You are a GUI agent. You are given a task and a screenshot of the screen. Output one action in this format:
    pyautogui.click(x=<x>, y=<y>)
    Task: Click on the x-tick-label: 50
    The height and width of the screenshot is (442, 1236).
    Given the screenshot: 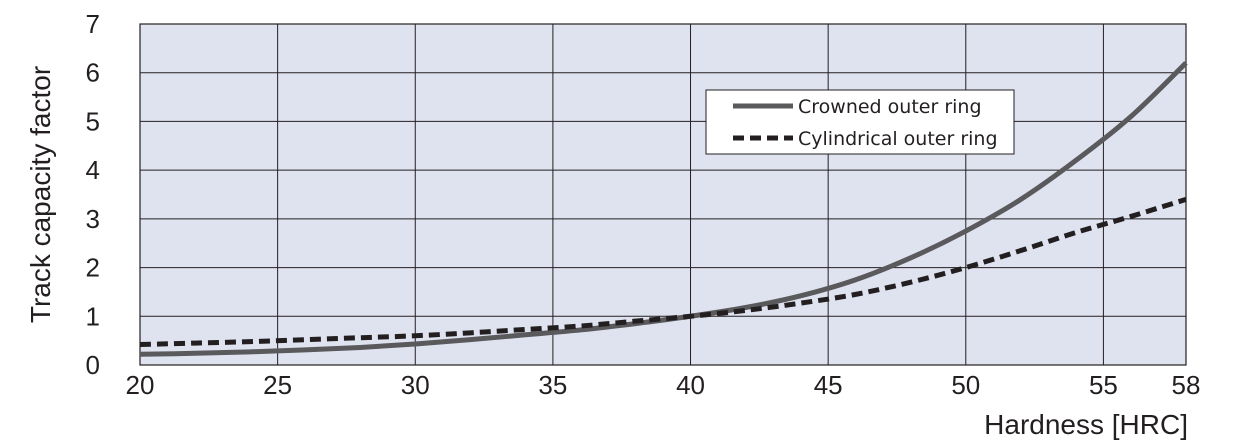 What is the action you would take?
    pyautogui.click(x=965, y=385)
    